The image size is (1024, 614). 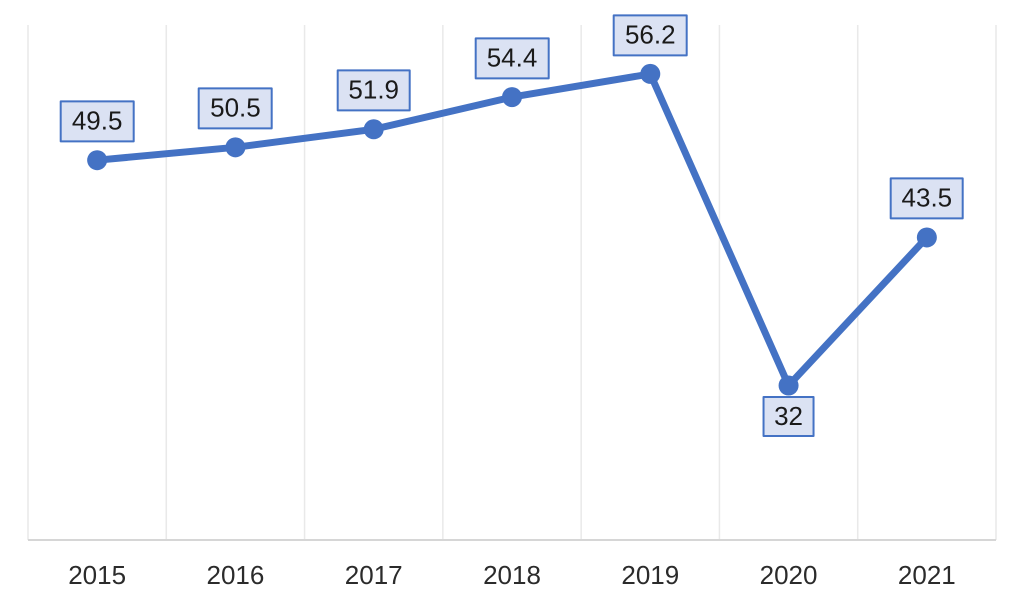 I want to click on x-axis-tick-label: 2018, so click(x=512, y=575).